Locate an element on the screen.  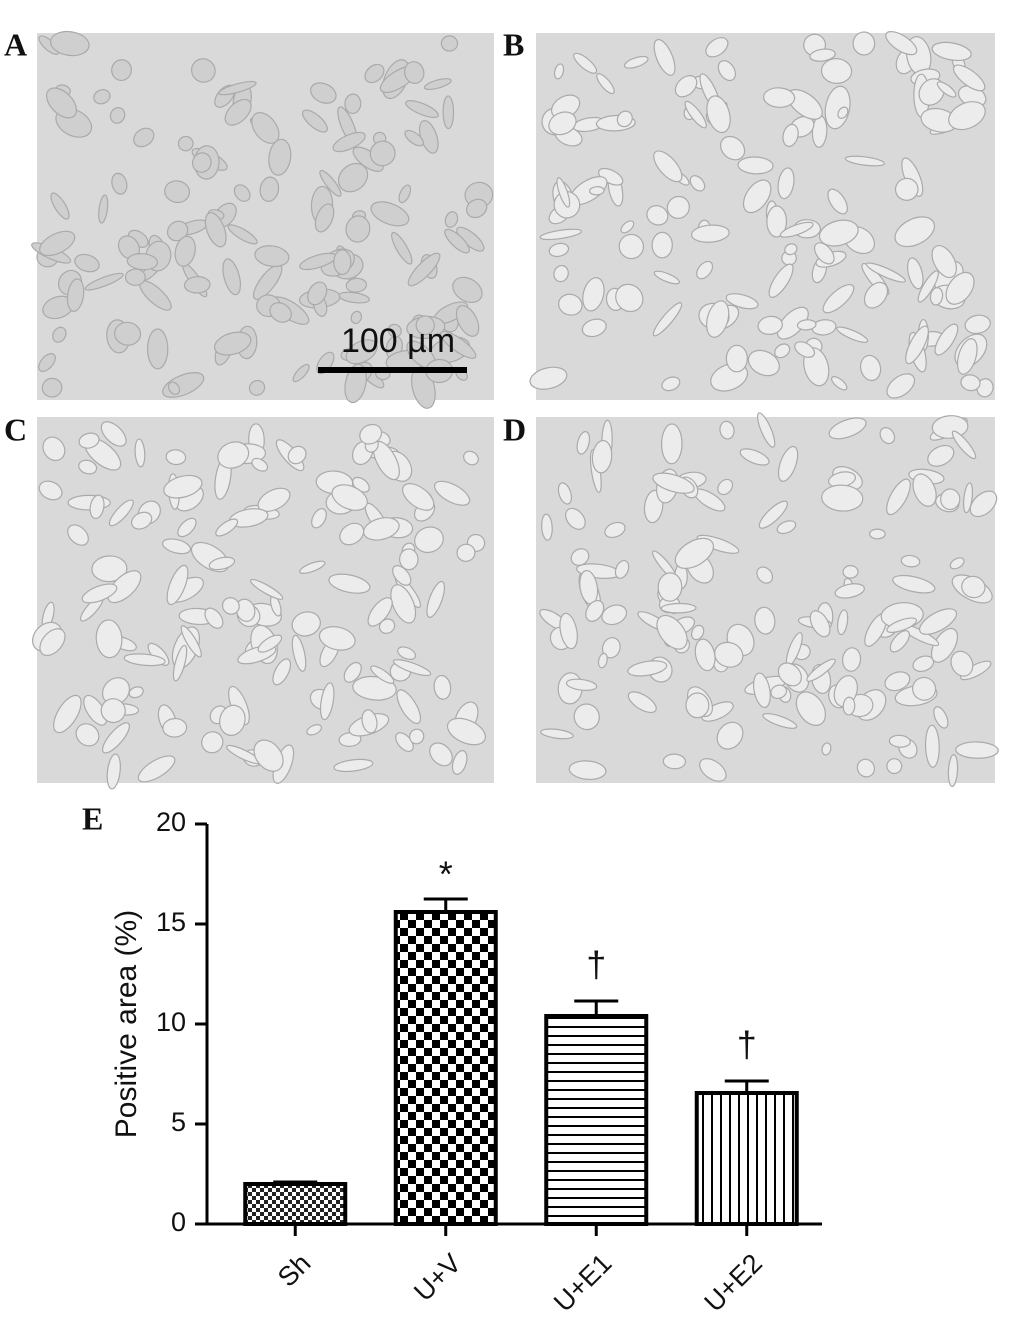
micrograph is located at coordinates (767, 600).